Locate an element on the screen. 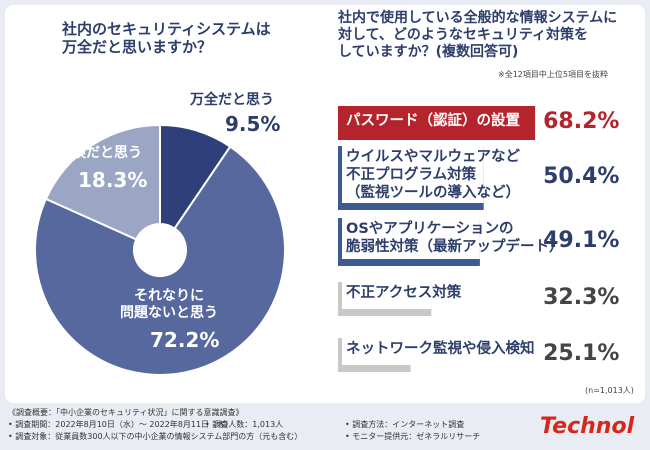 The height and width of the screenshot is (450, 650). slice-label: 万全だと思う is located at coordinates (232, 100).